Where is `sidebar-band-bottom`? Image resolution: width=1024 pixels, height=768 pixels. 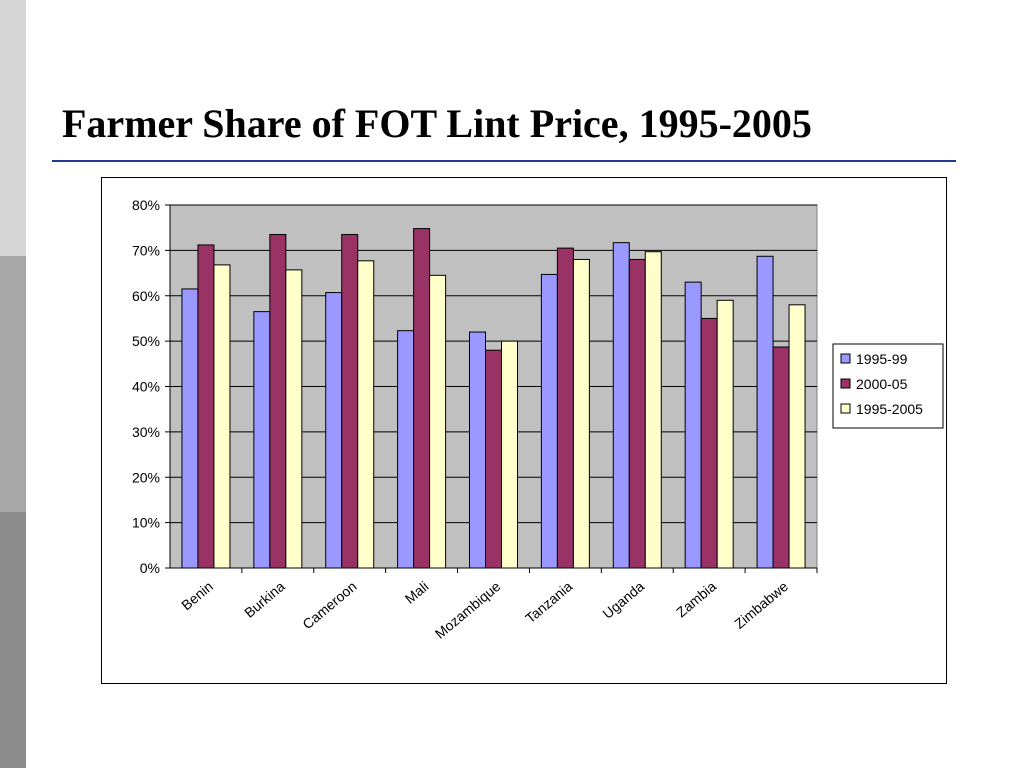
sidebar-band-bottom is located at coordinates (13, 640).